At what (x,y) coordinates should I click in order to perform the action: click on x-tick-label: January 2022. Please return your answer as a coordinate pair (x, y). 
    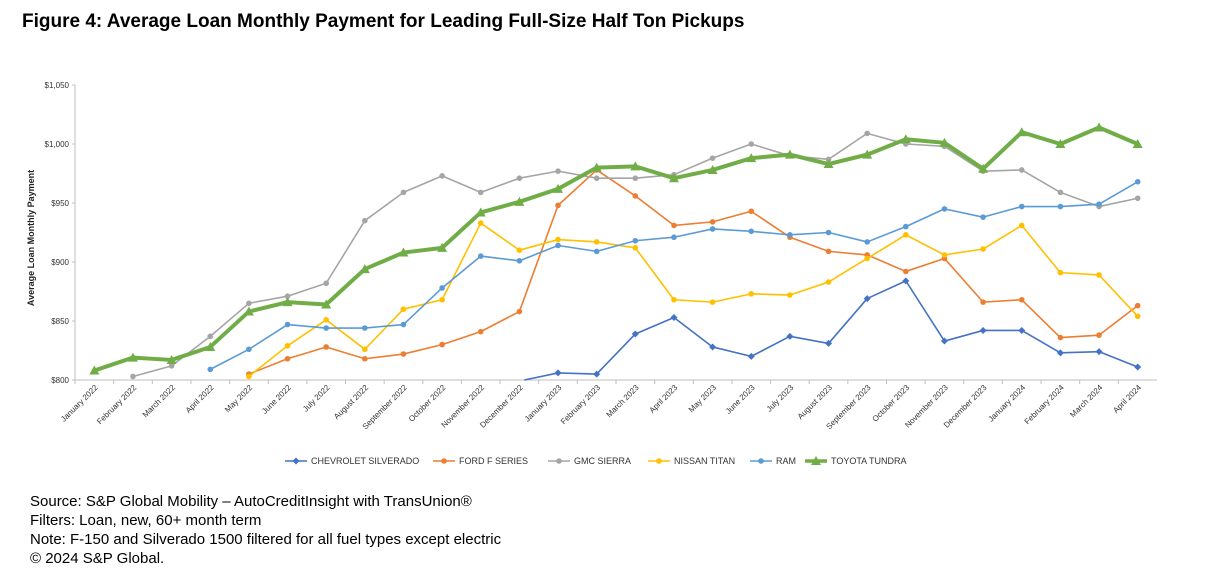
    Looking at the image, I should click on (79, 403).